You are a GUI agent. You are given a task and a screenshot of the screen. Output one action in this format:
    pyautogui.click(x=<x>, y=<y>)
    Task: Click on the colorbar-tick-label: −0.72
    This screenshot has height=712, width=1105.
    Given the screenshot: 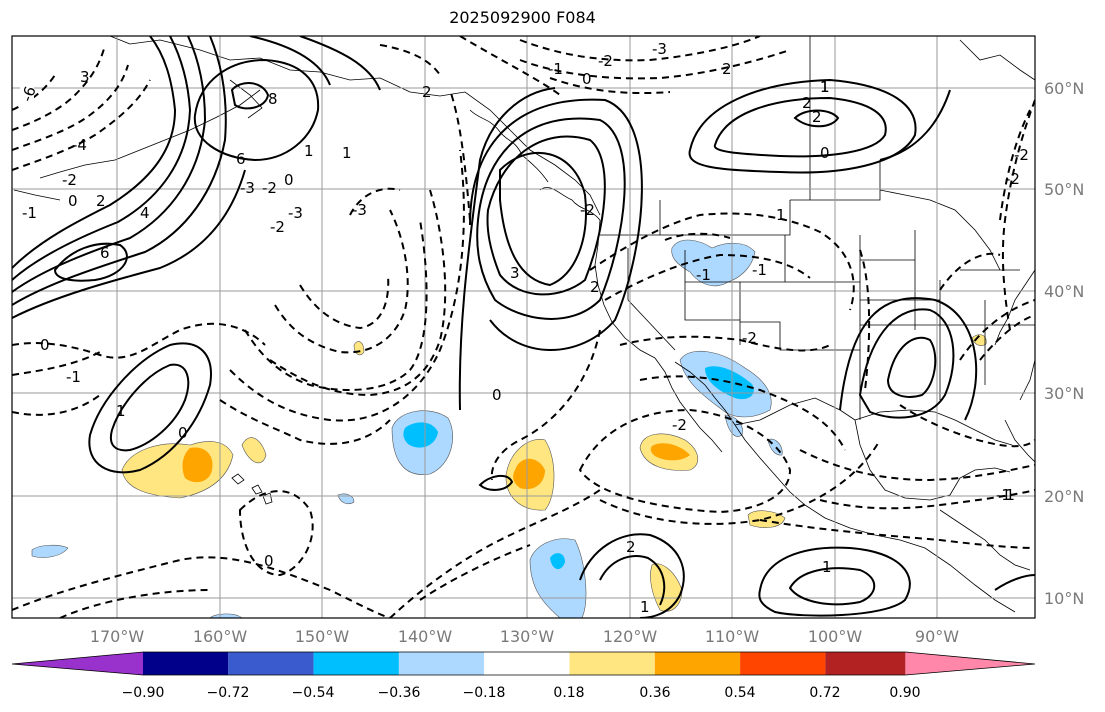 What is the action you would take?
    pyautogui.click(x=228, y=693)
    